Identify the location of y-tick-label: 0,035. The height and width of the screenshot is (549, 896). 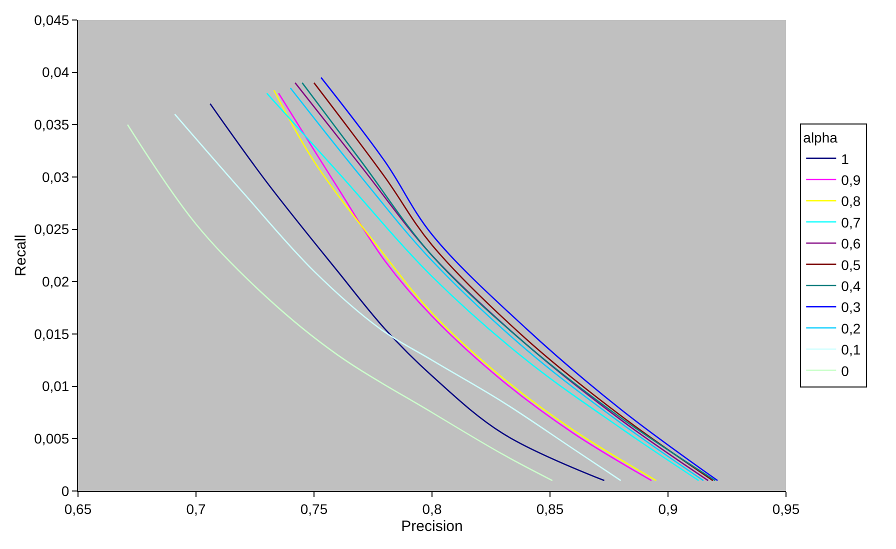
(52, 124).